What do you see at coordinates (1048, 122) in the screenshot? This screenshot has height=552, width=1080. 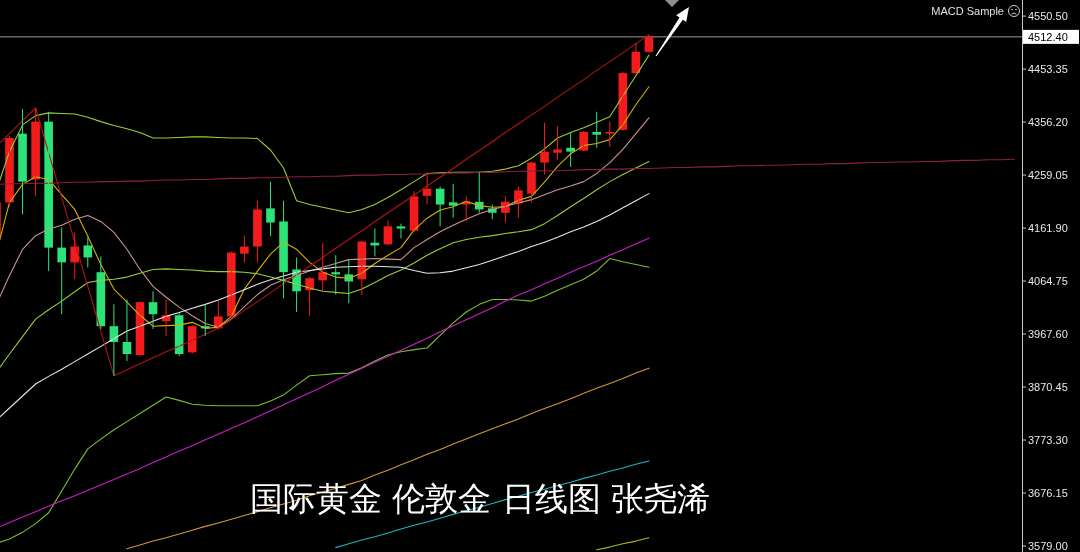 I see `y-tick-label: 4356.20` at bounding box center [1048, 122].